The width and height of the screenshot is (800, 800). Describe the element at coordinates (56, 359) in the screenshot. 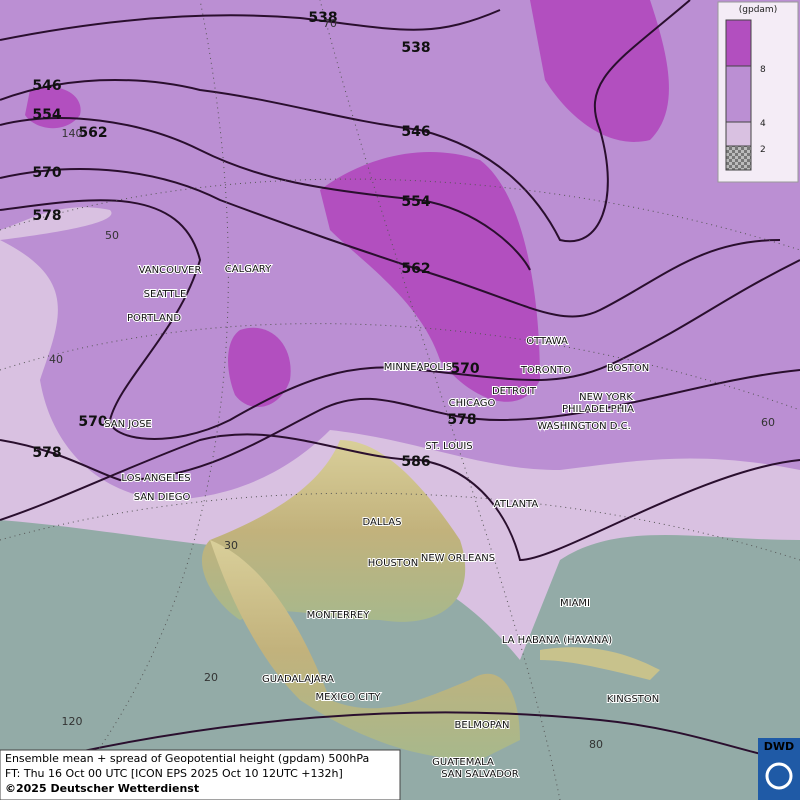

I see `grid-label: 40` at that location.